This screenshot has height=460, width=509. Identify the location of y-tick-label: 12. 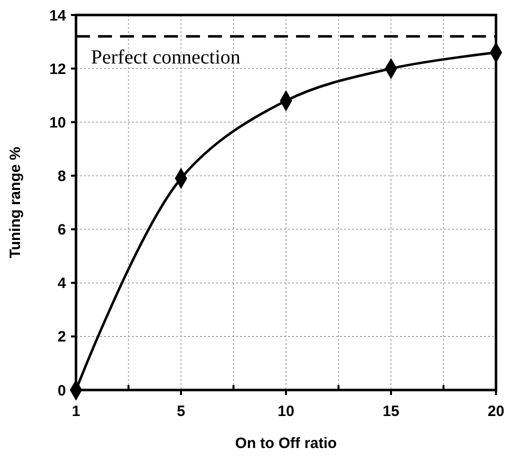
(57, 69).